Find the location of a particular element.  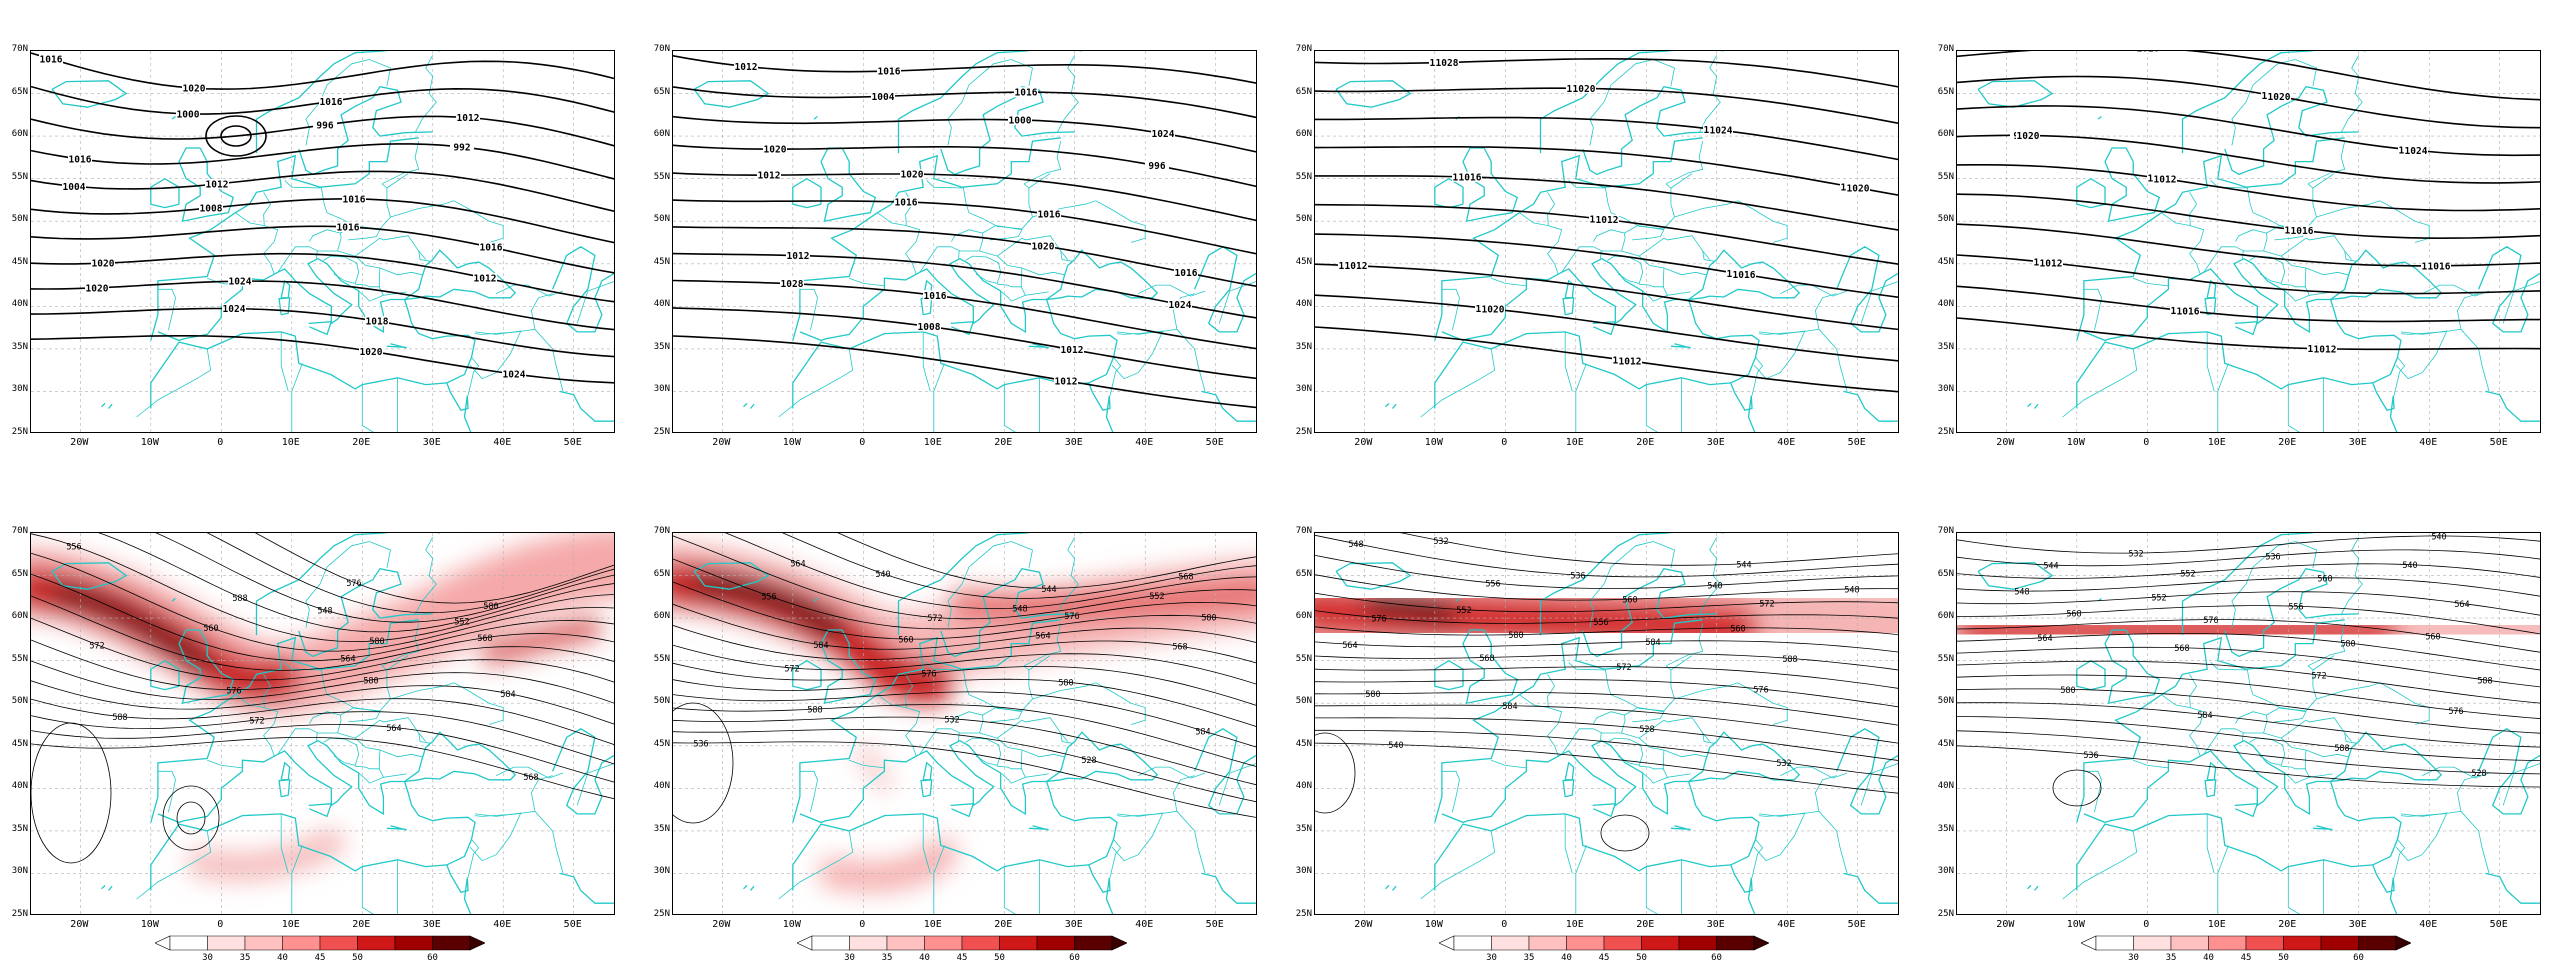

coastlines is located at coordinates (332, 241).